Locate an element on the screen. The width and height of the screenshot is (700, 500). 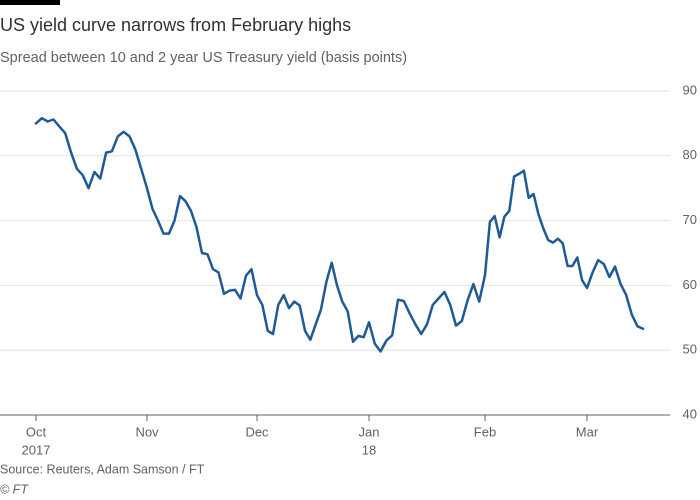
y-tick-label: 90 is located at coordinates (690, 89).